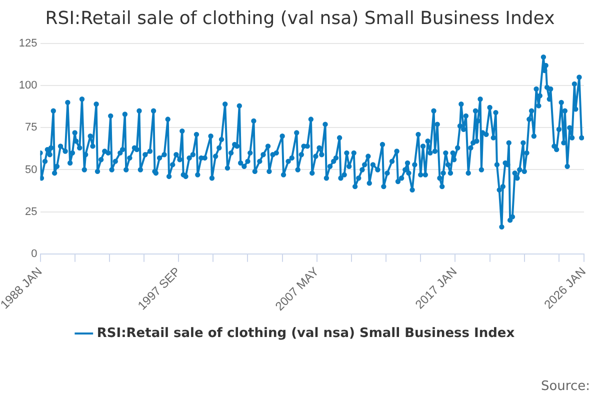  What do you see at coordinates (31, 128) in the screenshot?
I see `y-tick-label: 75` at bounding box center [31, 128].